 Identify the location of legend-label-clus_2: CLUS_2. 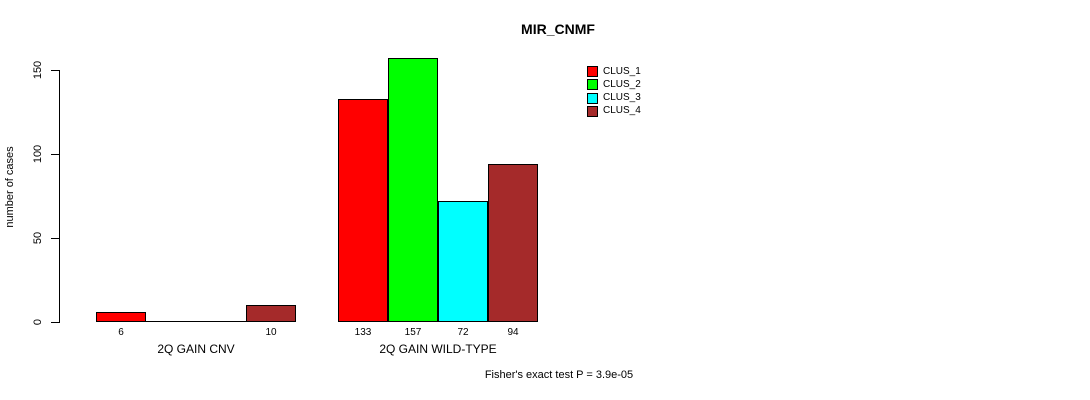
(622, 84).